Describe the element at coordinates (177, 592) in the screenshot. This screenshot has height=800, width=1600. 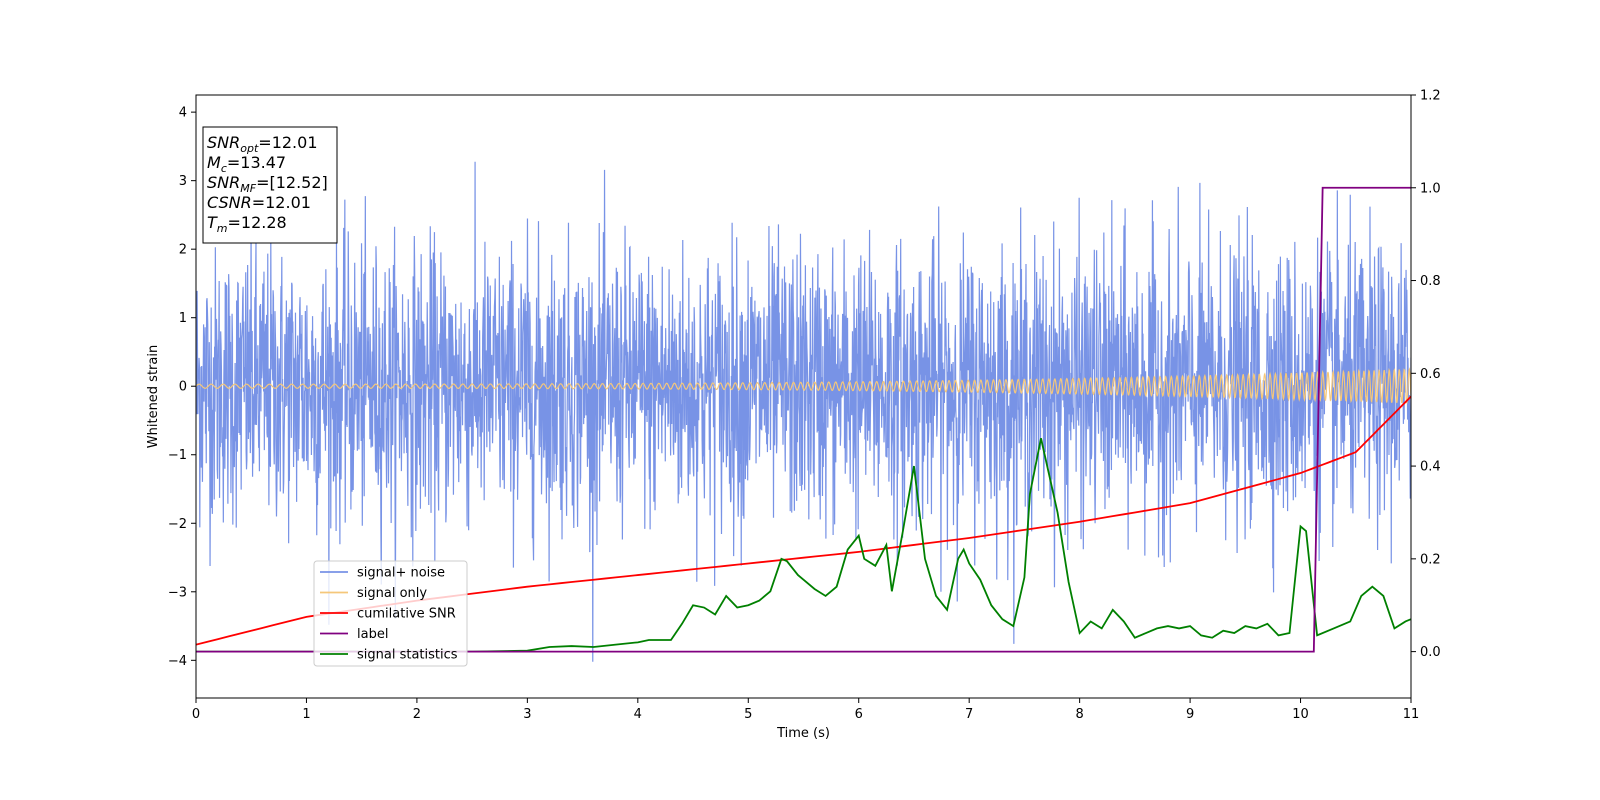
I see `y-left-tick-label: −3` at that location.